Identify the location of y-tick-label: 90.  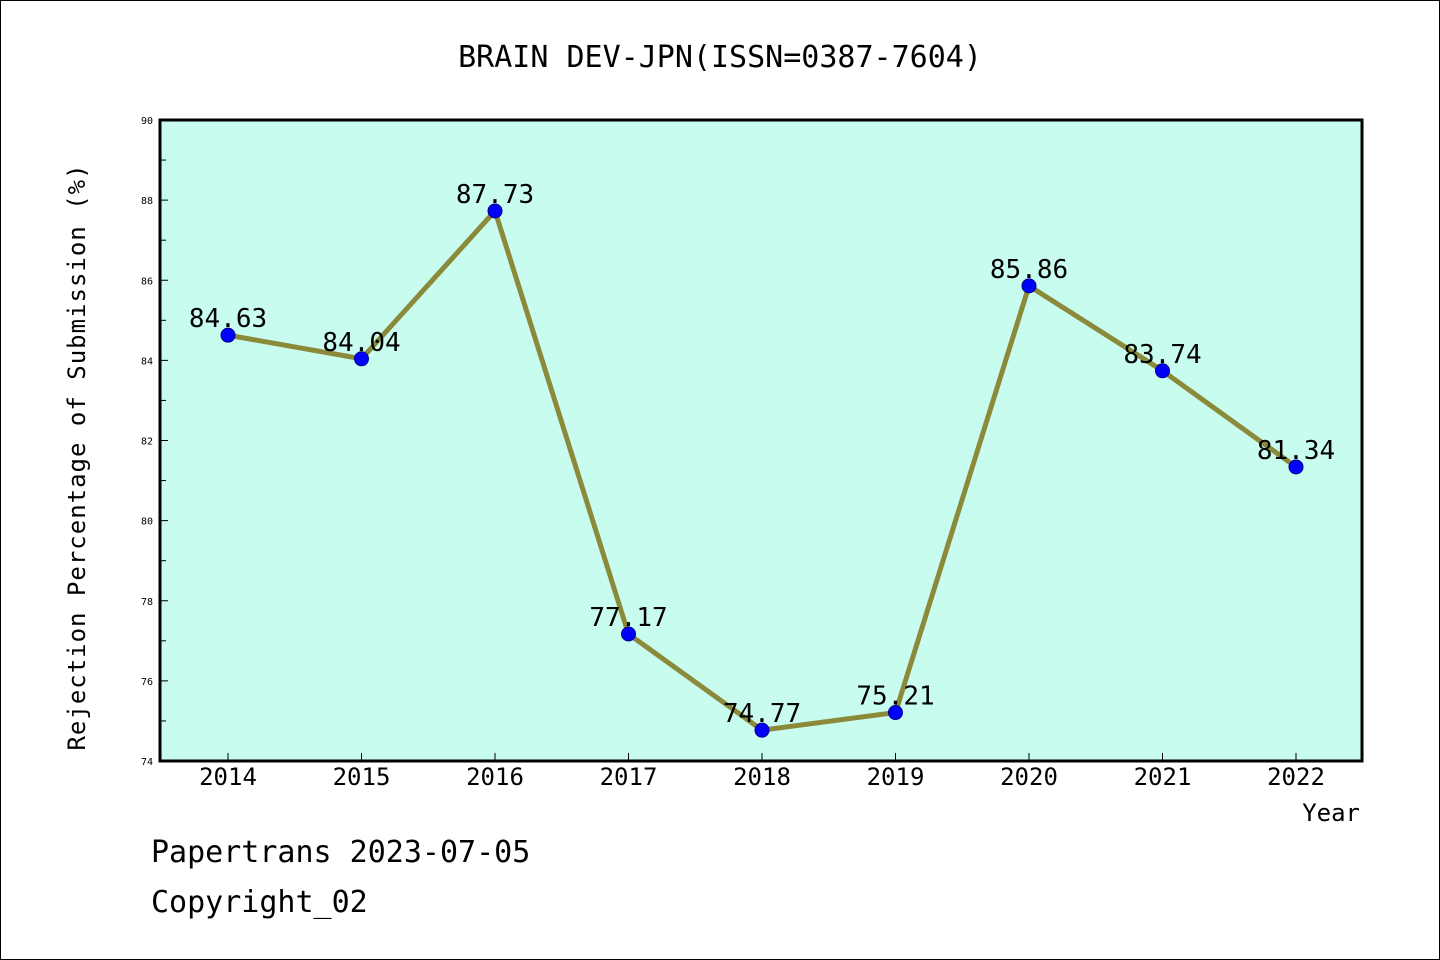
(147, 121).